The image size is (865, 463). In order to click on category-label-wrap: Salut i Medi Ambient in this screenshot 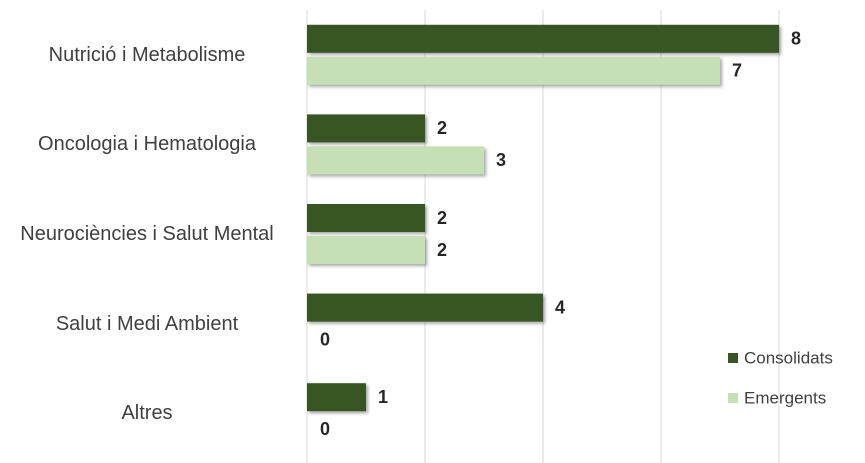, I will do `click(147, 324)`.